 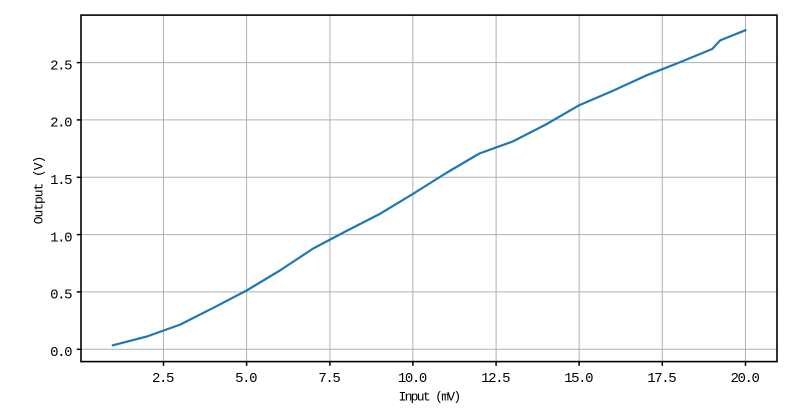 I want to click on svg-text: 5.0, so click(x=246, y=379).